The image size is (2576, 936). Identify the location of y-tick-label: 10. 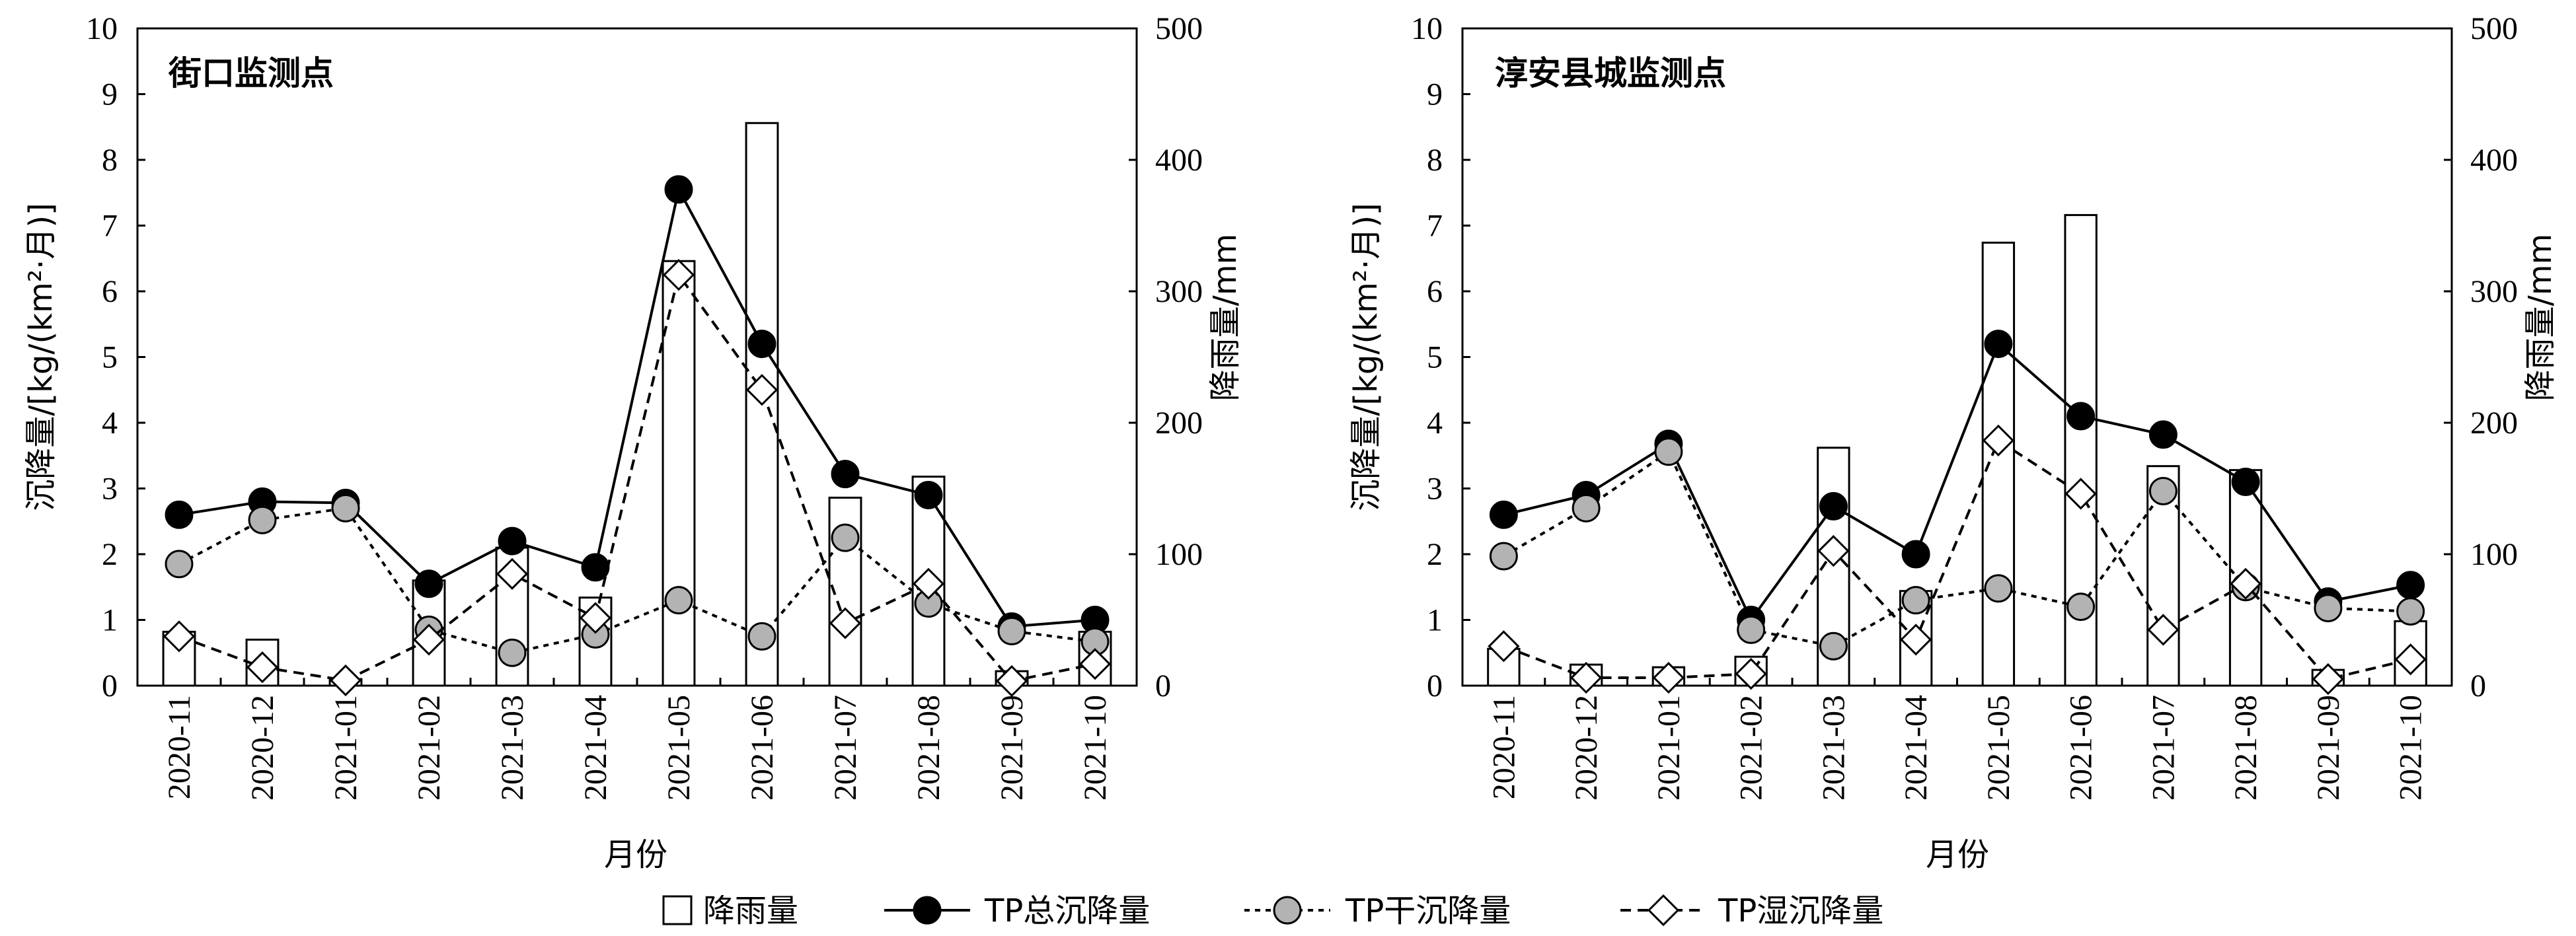
(1427, 28).